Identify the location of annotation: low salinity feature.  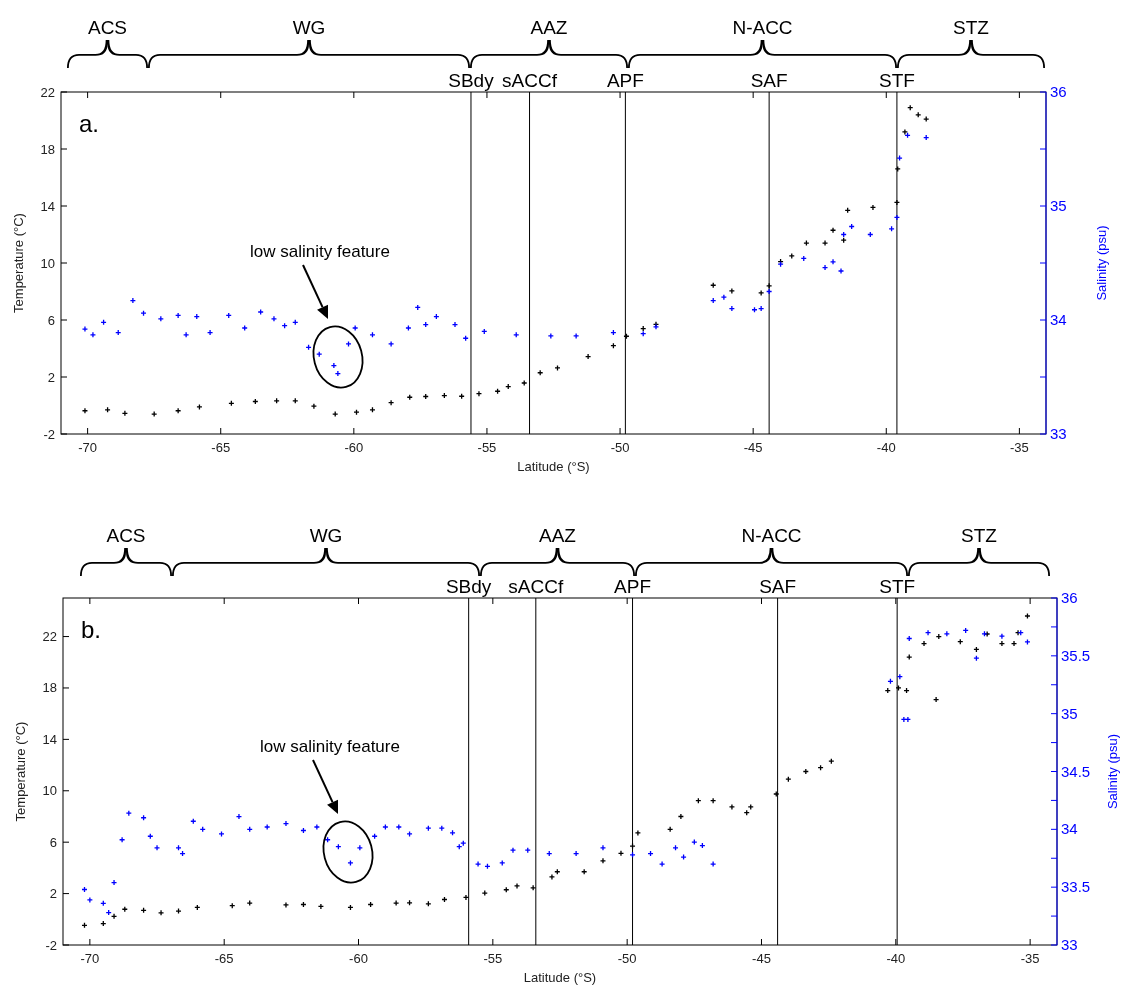
(330, 746).